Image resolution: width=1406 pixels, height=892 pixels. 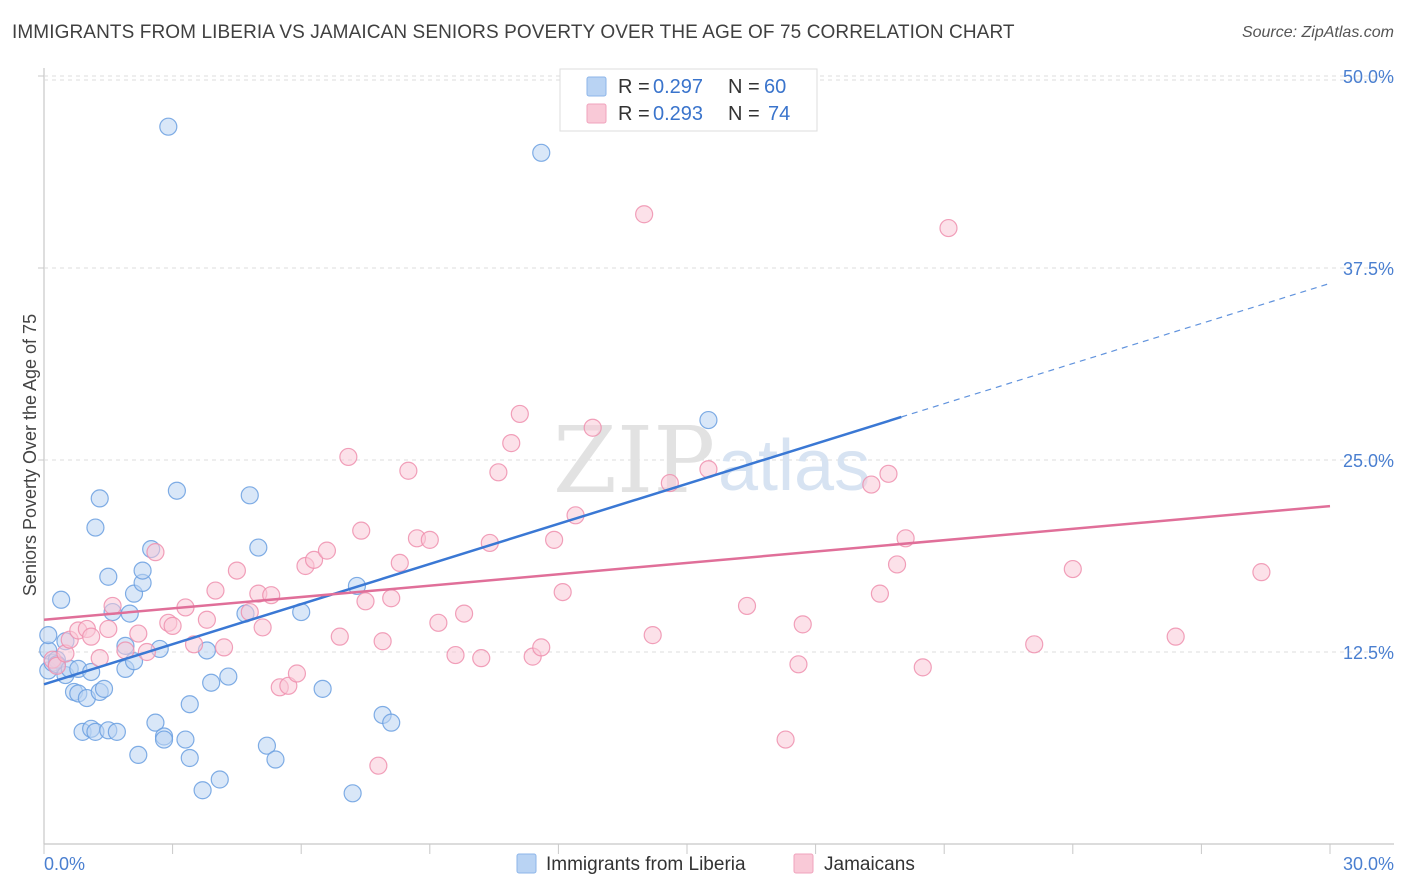 I want to click on trendline-jamaicans, so click(x=687, y=562).